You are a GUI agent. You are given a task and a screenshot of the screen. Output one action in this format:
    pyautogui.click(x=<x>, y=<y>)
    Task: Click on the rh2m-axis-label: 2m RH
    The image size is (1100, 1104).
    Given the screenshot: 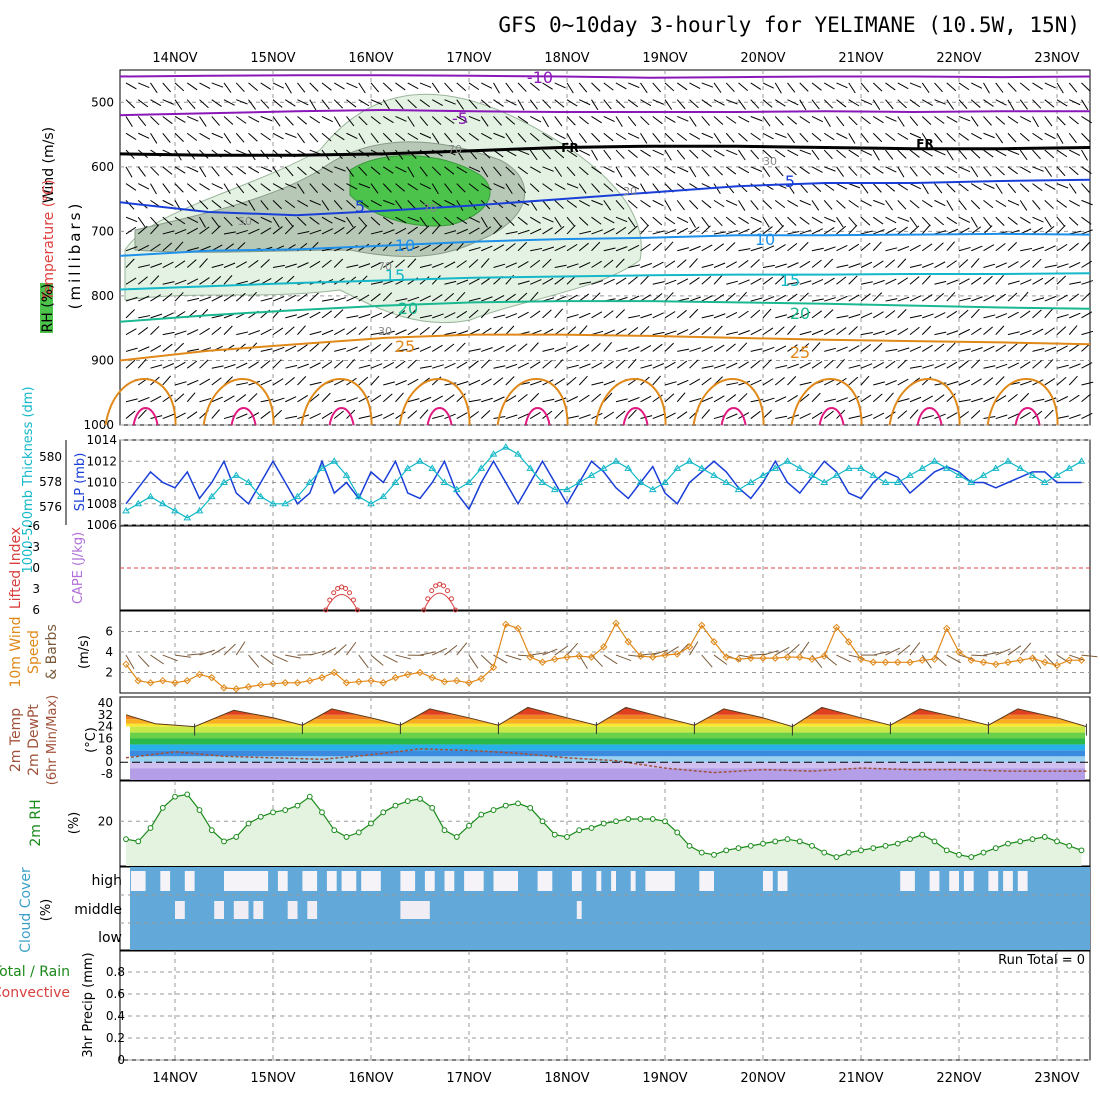 What is the action you would take?
    pyautogui.click(x=36, y=822)
    